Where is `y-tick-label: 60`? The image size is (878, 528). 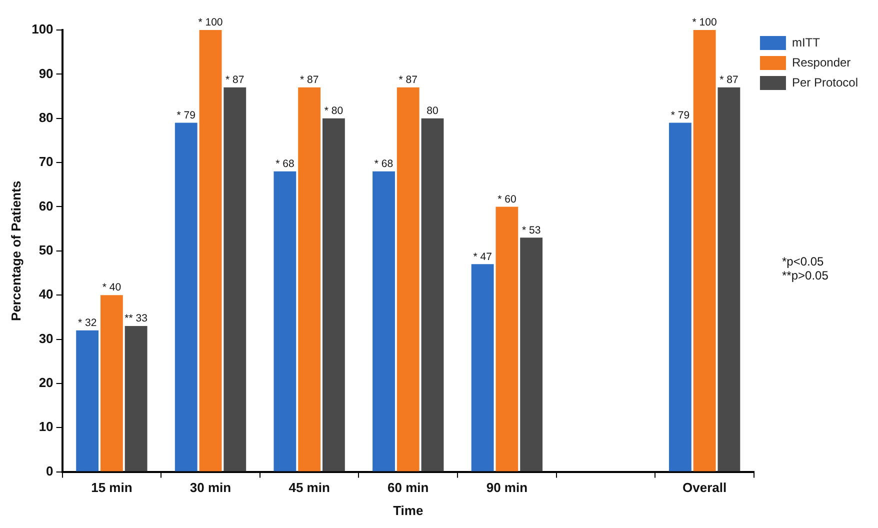 y-tick-label: 60 is located at coordinates (46, 206).